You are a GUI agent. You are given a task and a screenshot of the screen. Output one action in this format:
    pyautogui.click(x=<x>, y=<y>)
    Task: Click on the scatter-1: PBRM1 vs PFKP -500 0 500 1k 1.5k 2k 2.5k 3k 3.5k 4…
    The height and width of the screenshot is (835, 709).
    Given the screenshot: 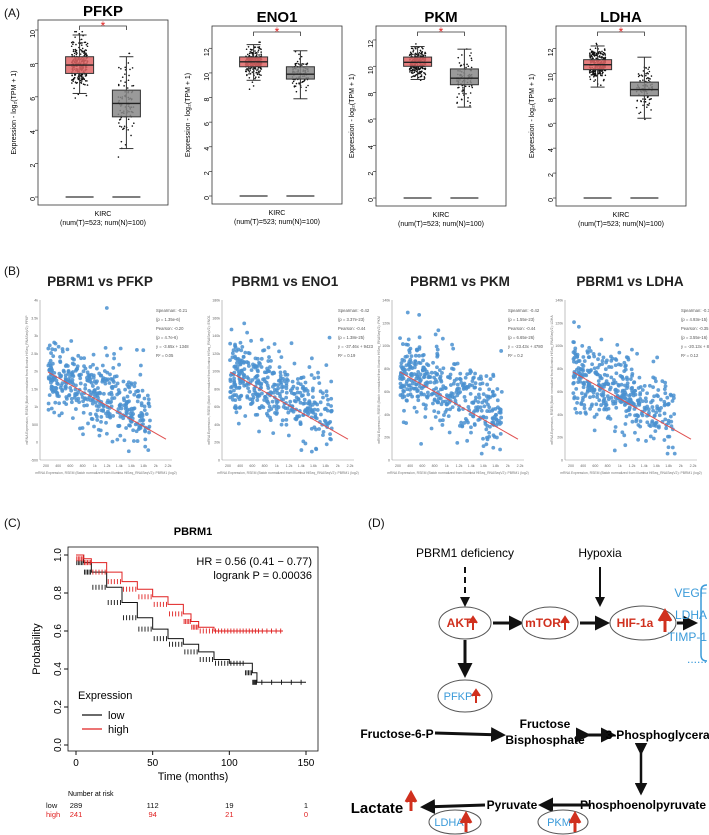 What is the action you would take?
    pyautogui.click(x=107, y=374)
    